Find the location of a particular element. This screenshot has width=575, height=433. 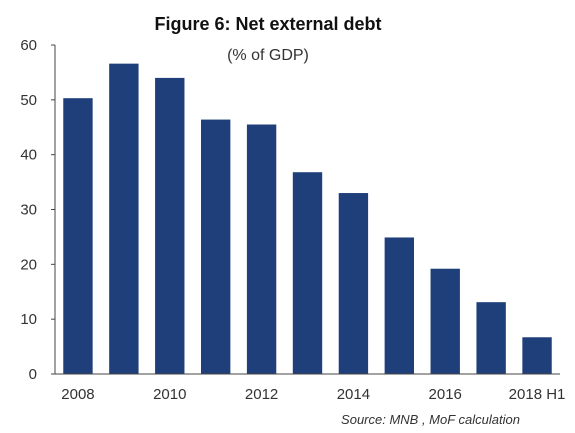

bar-2014 is located at coordinates (353, 283).